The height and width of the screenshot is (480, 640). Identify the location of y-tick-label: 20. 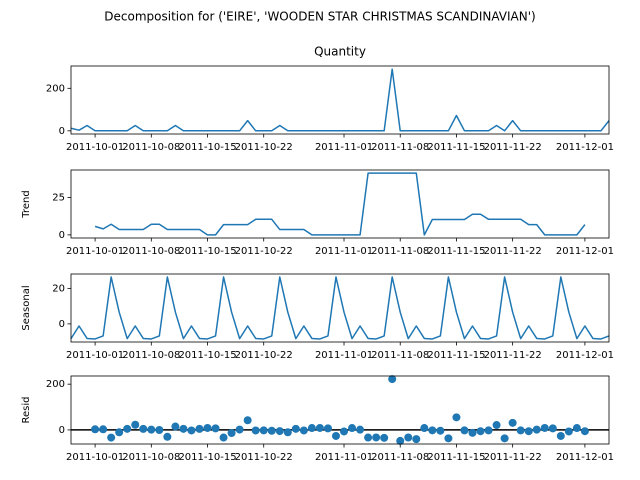
(58, 288).